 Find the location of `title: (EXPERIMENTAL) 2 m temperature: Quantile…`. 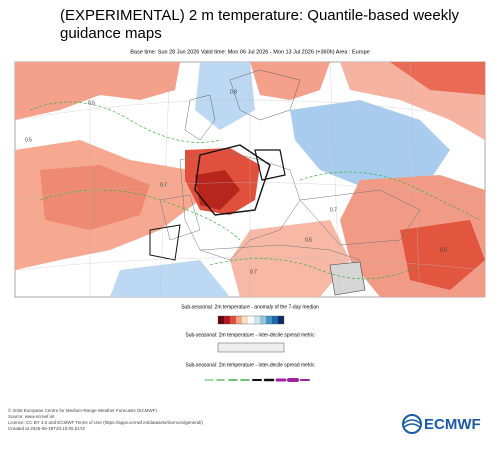

title: (EXPERIMENTAL) 2 m temperature: Quantile… is located at coordinates (260, 24).